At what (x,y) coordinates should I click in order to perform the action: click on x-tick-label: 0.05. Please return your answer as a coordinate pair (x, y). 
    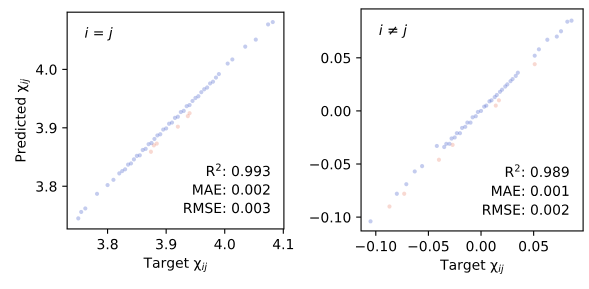
    Looking at the image, I should click on (533, 246).